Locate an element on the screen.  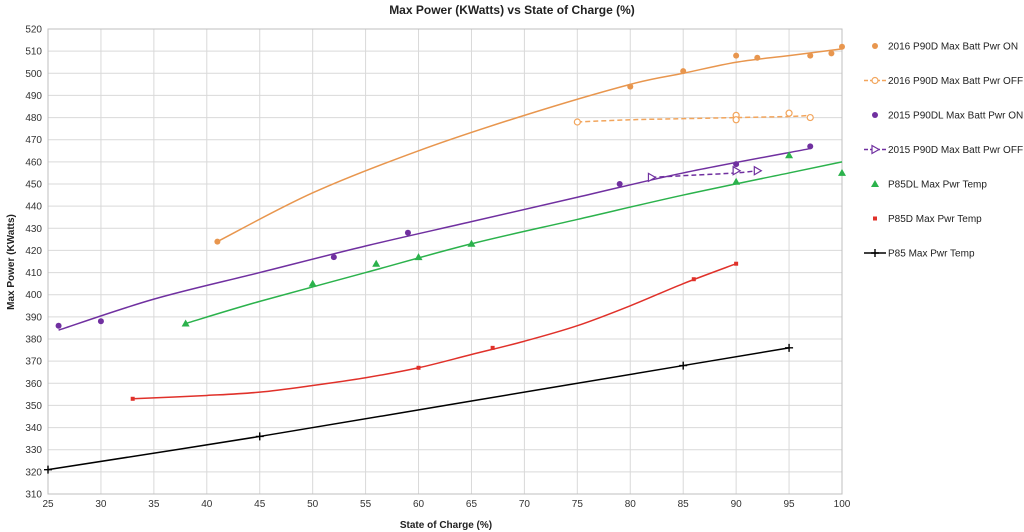
y-tick-label: 450 is located at coordinates (33, 185).